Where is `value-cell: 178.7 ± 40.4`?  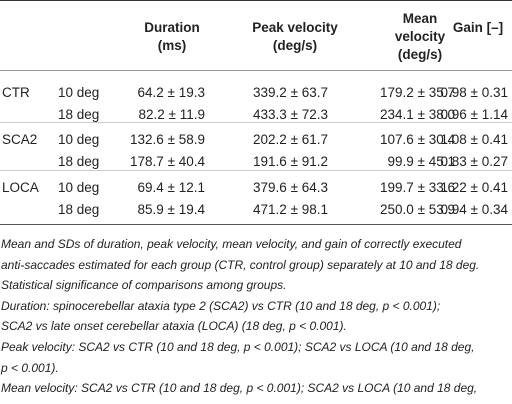
value-cell: 178.7 ± 40.4 is located at coordinates (167, 161).